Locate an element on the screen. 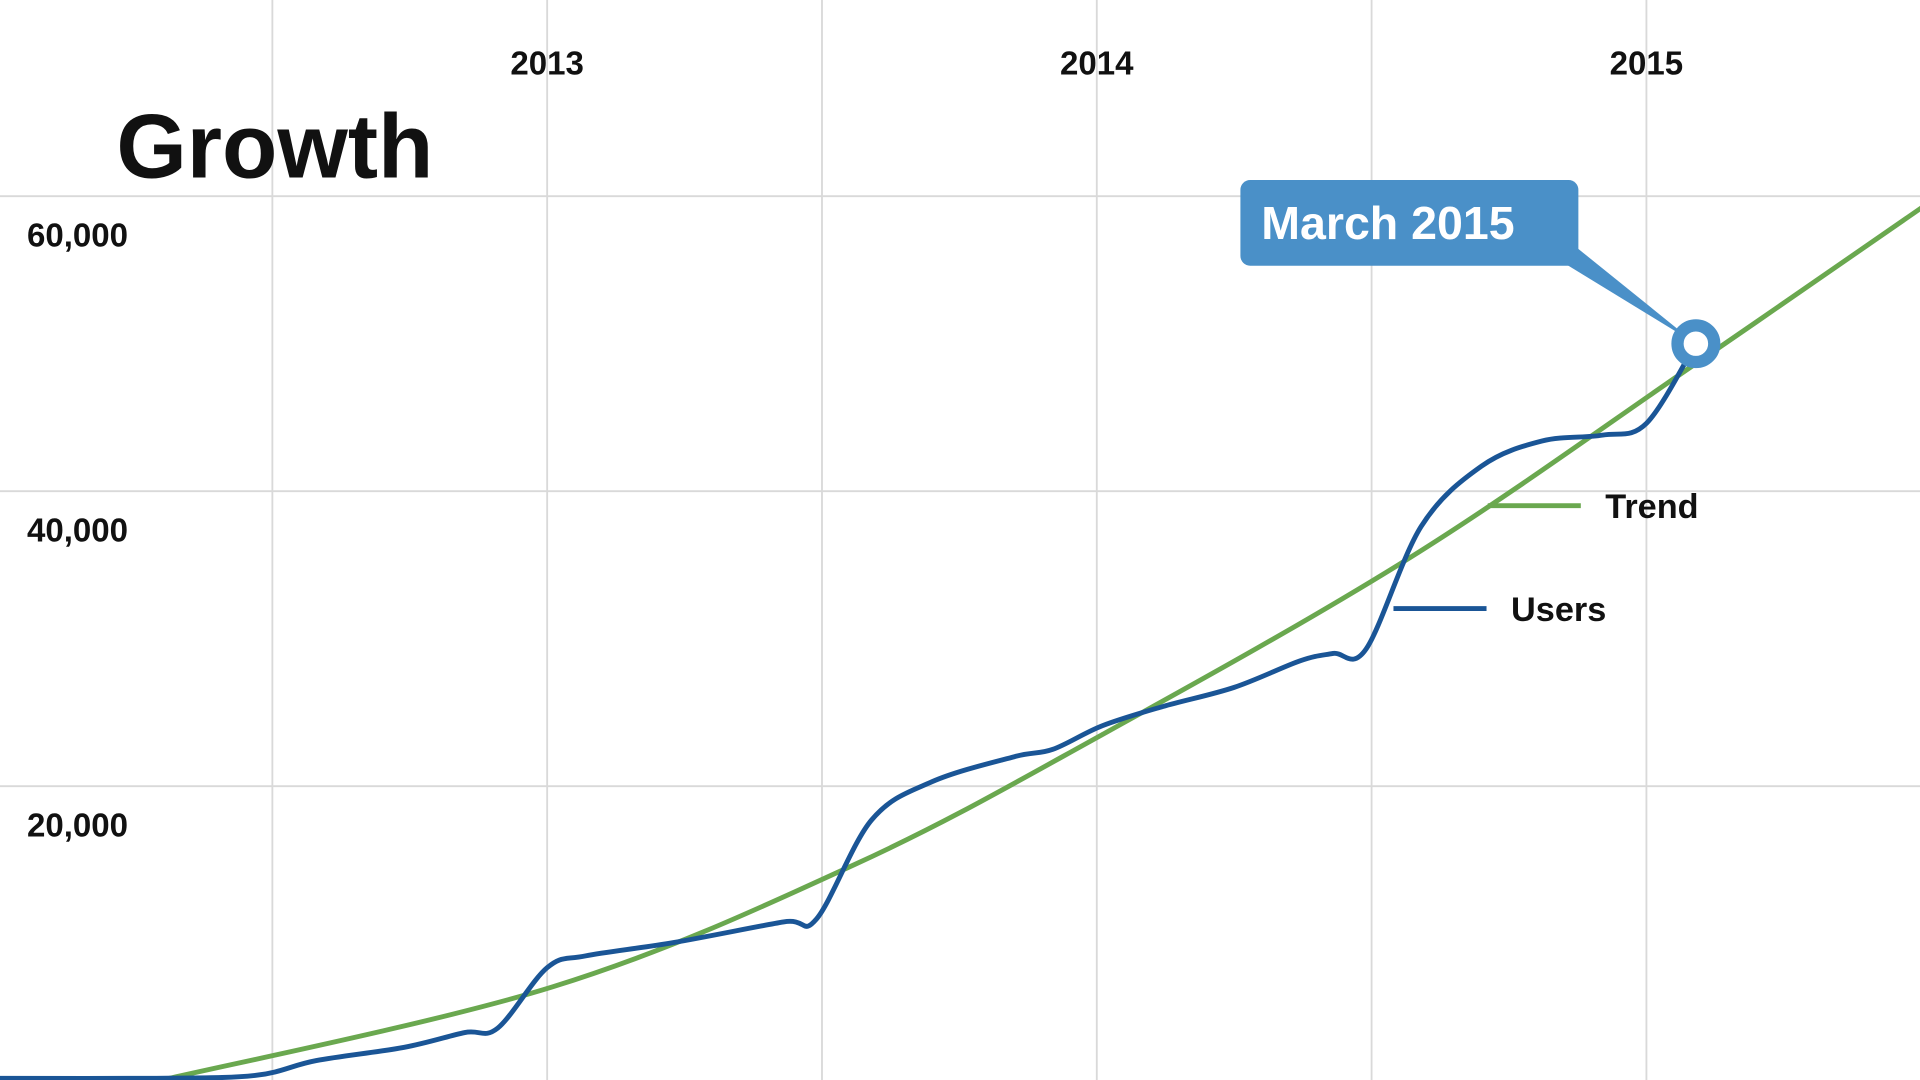 The height and width of the screenshot is (1080, 1920). annotation-marker is located at coordinates (1696, 344).